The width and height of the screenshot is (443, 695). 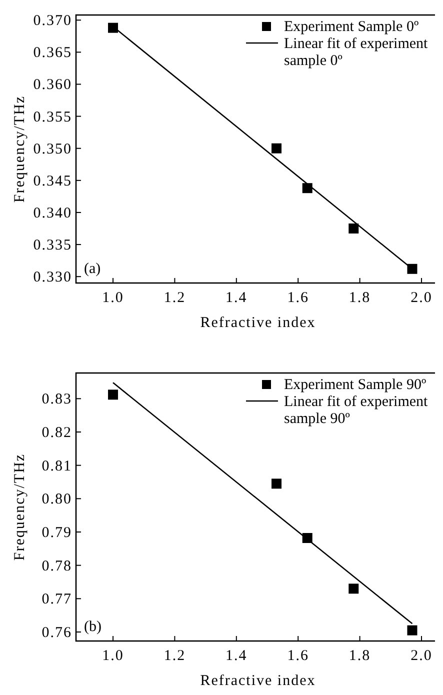 I want to click on y-tick-label: 0.82, so click(x=57, y=433).